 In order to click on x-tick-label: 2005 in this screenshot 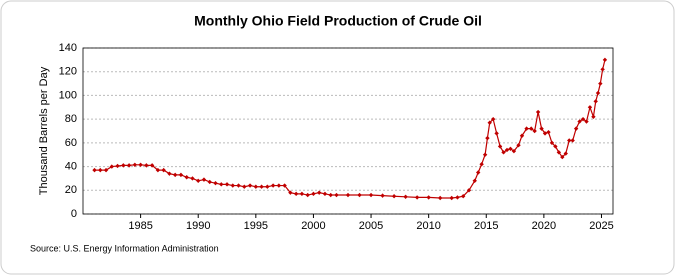, I will do `click(371, 226)`.